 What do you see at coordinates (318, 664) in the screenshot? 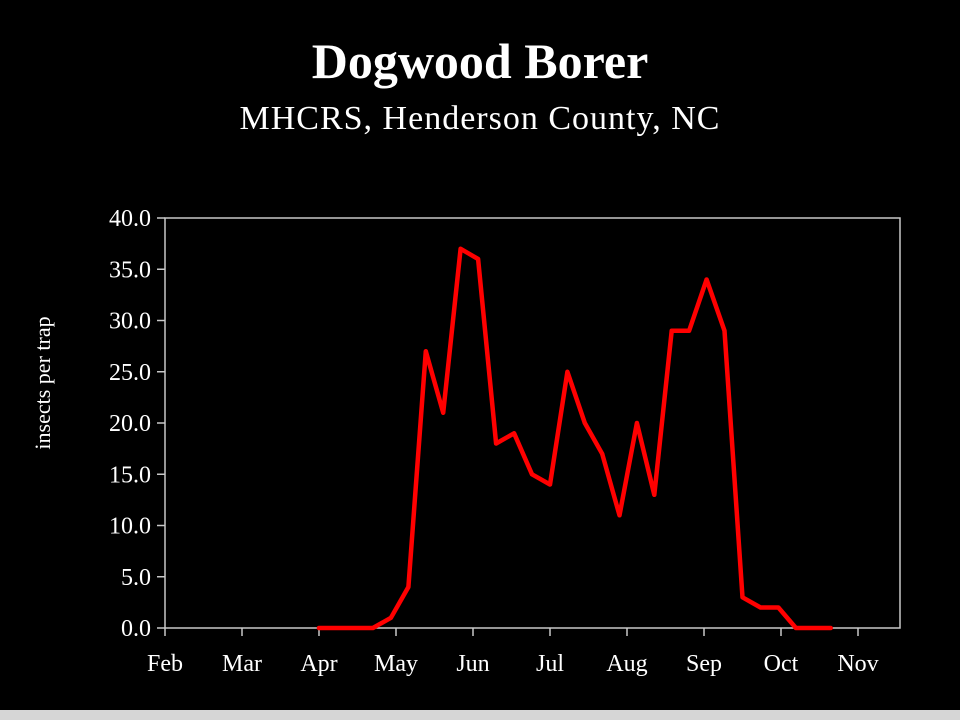
I see `x-tick-label: Apr` at bounding box center [318, 664].